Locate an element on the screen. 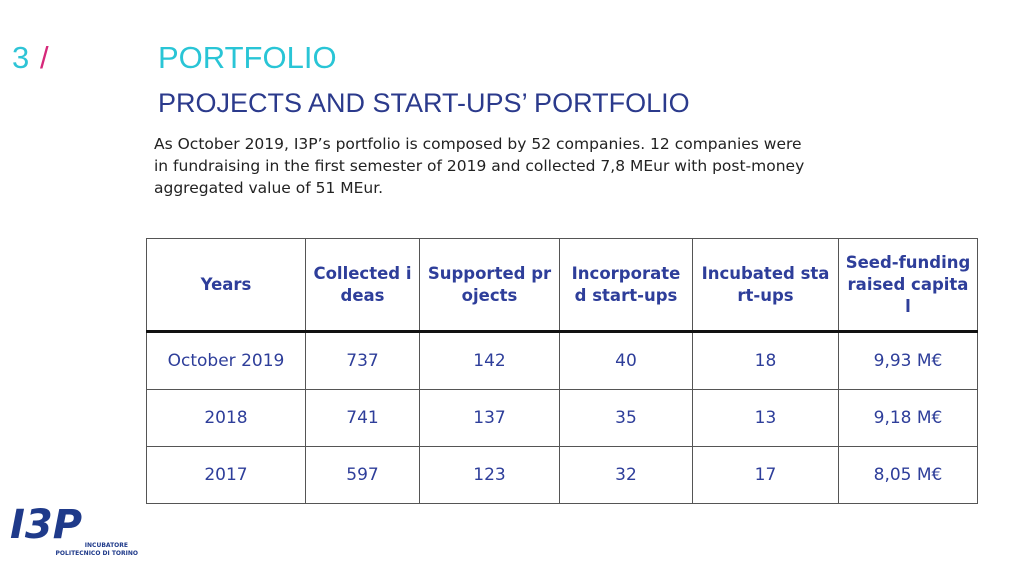 The width and height of the screenshot is (1024, 576). column-header: Collected ideas is located at coordinates (362, 285).